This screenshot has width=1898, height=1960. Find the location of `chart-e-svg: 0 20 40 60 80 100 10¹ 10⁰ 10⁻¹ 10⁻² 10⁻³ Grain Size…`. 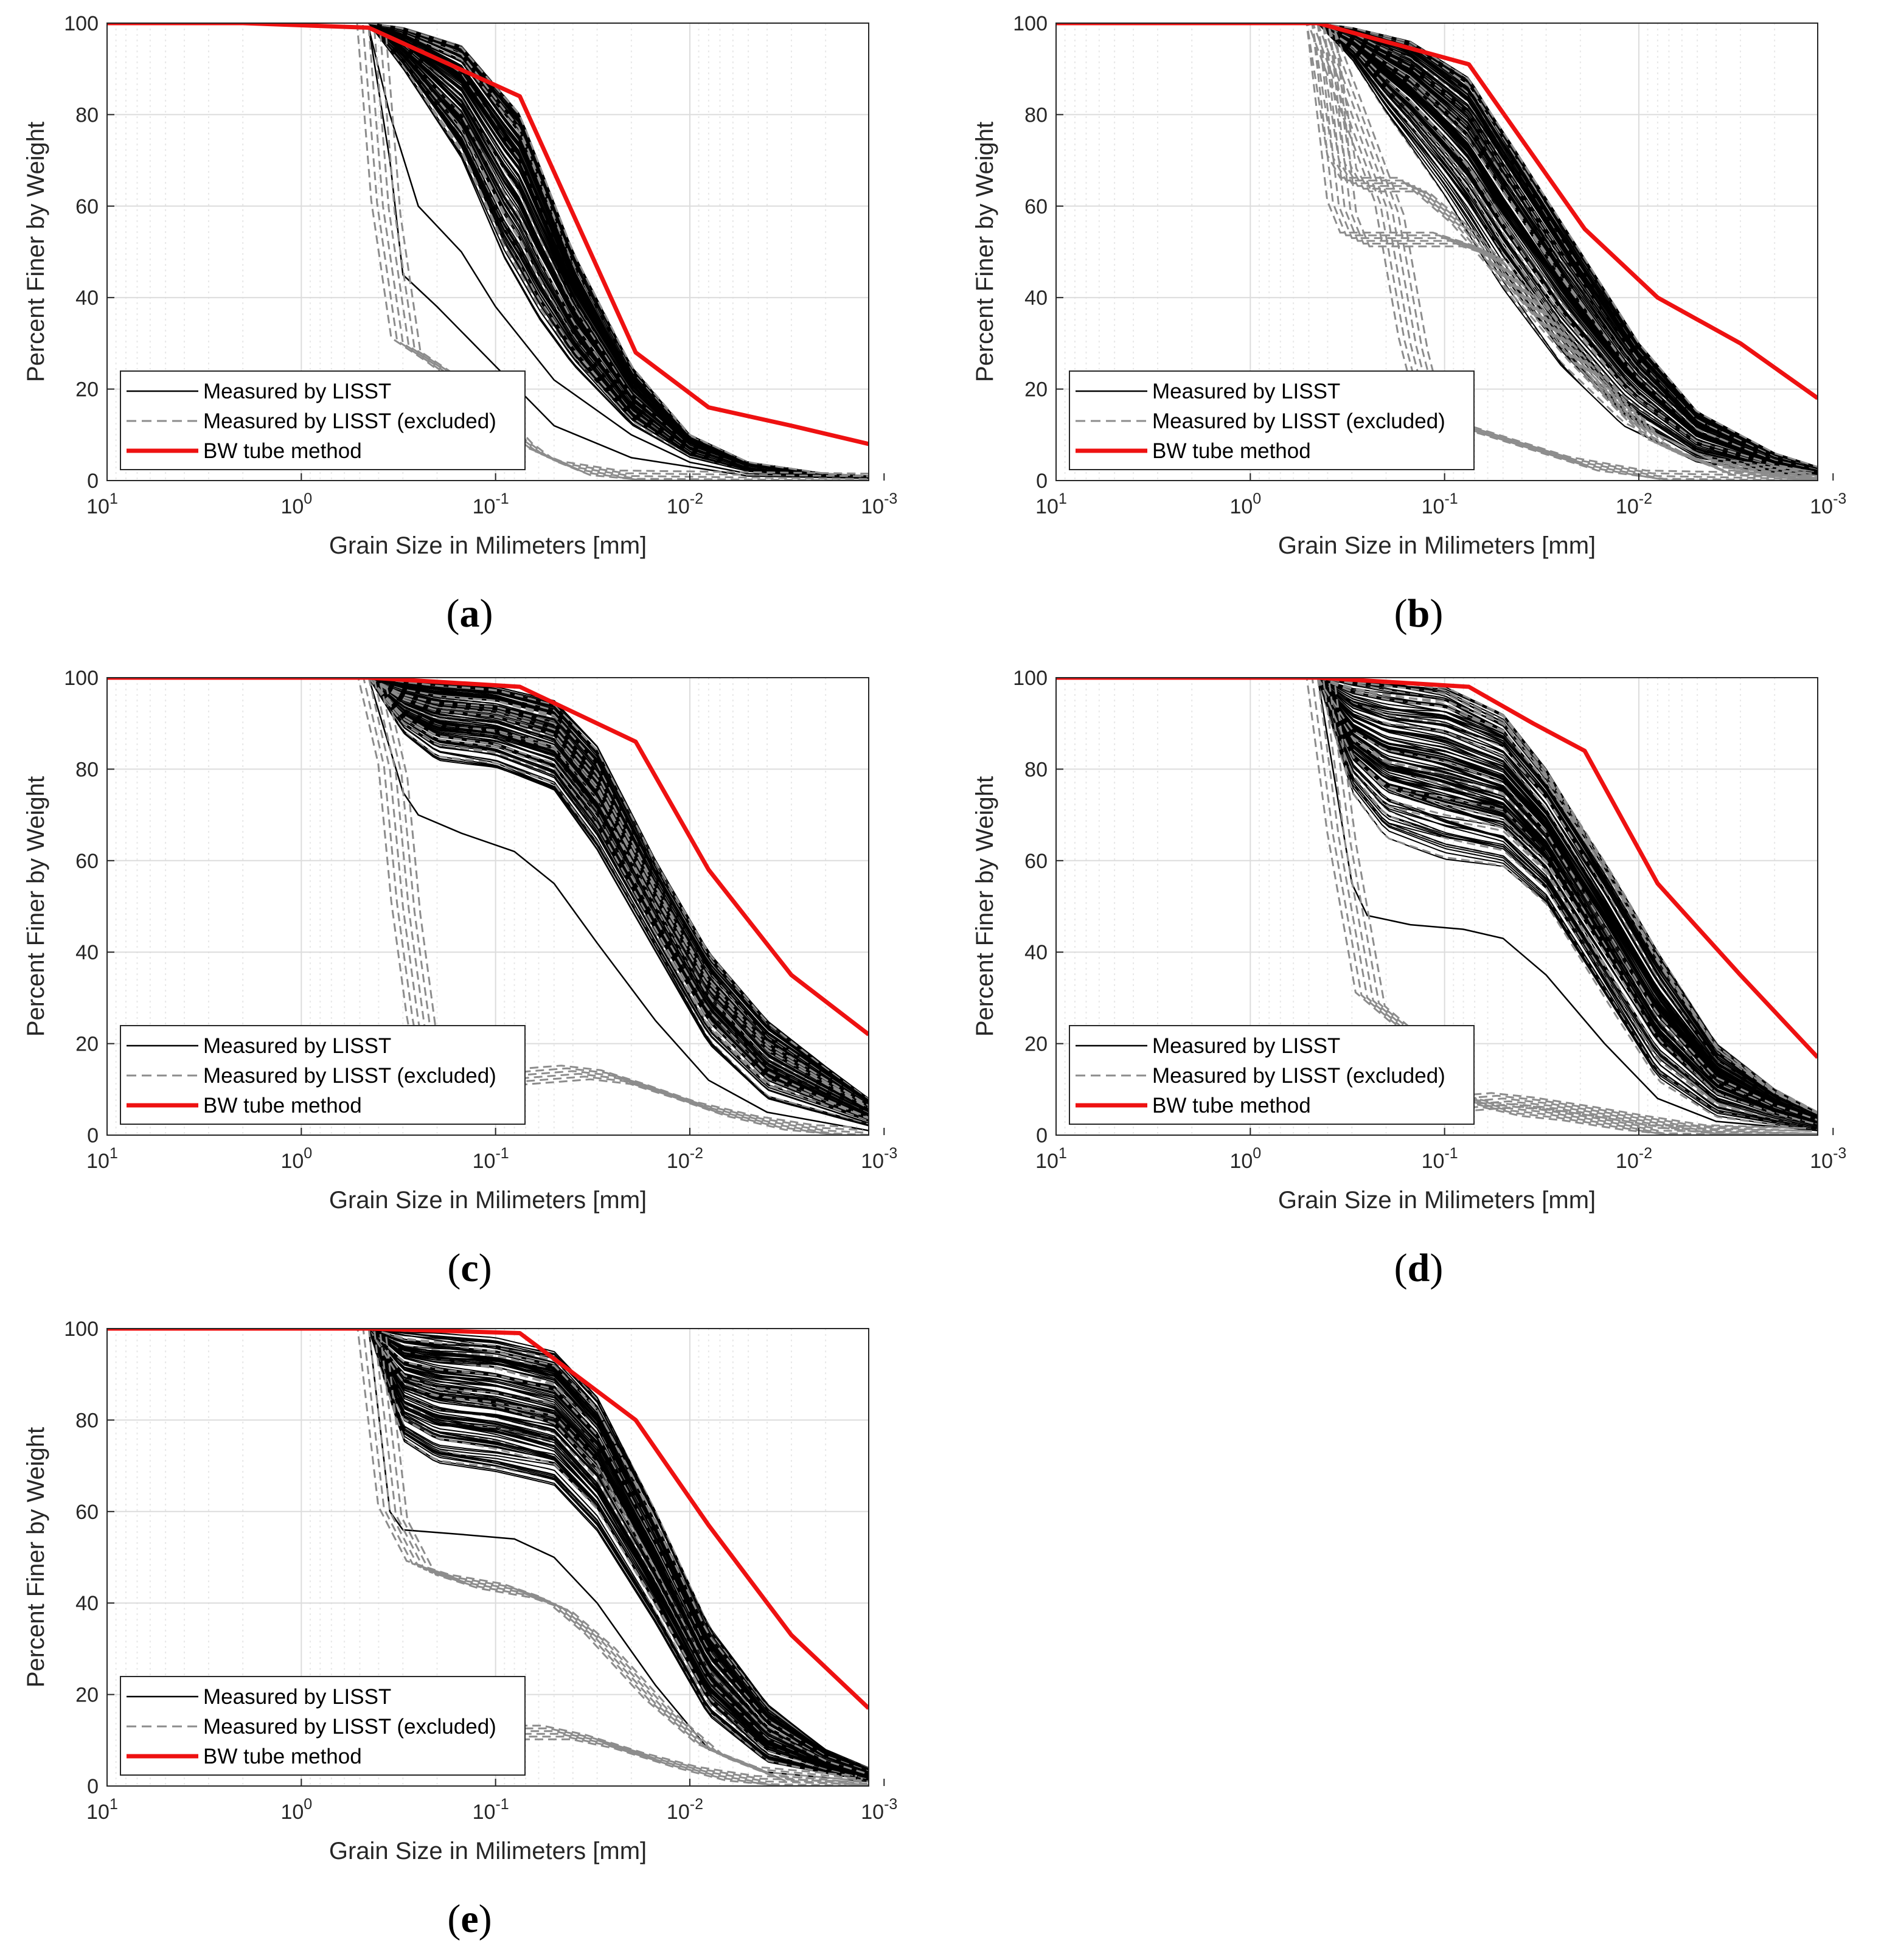

chart-e-svg: 0 20 40 60 80 100 10¹ 10⁰ 10⁻¹ 10⁻² 10⁻³ Grain Size… is located at coordinates (460, 1630).